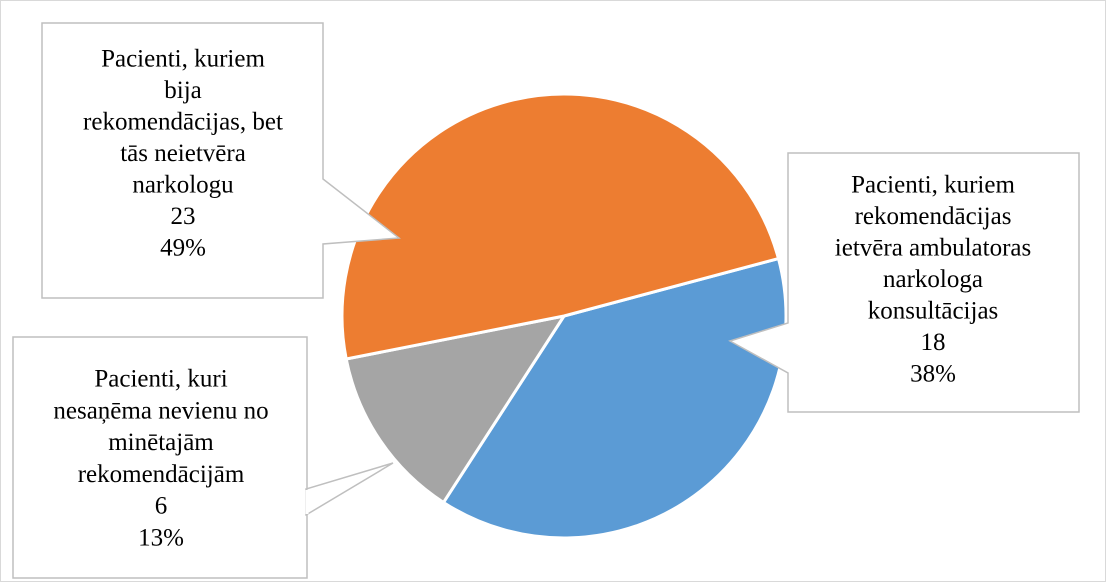 Image resolution: width=1106 pixels, height=582 pixels. What do you see at coordinates (933, 248) in the screenshot?
I see `data-label-category-line: ietvēra ambulatoras` at bounding box center [933, 248].